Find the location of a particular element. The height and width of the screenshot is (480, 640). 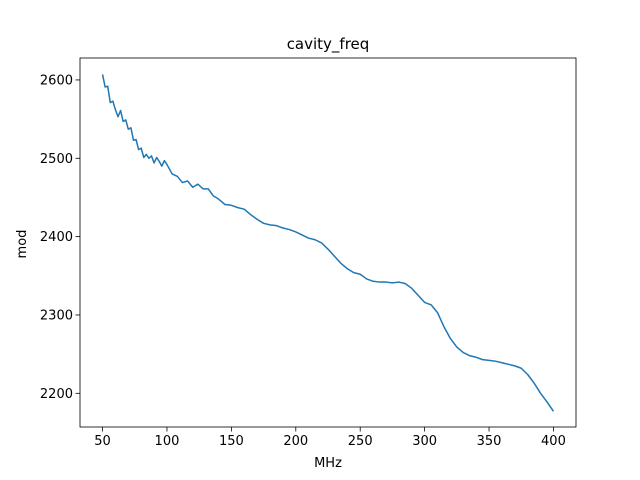

x-axis-label: MHz is located at coordinates (328, 463).